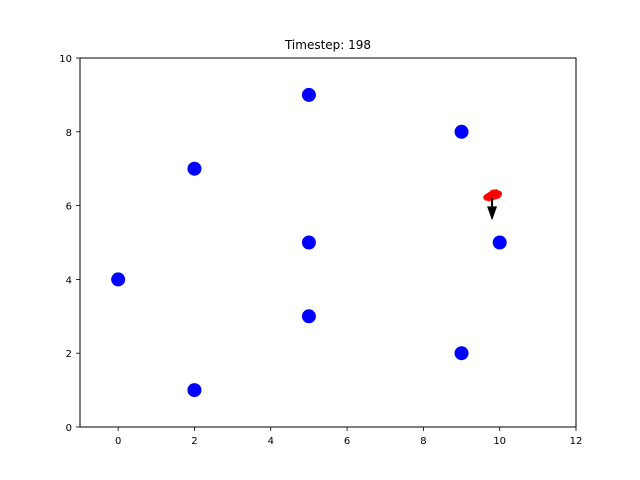 The image size is (640, 480). I want to click on x-tick-label: 0, so click(118, 441).